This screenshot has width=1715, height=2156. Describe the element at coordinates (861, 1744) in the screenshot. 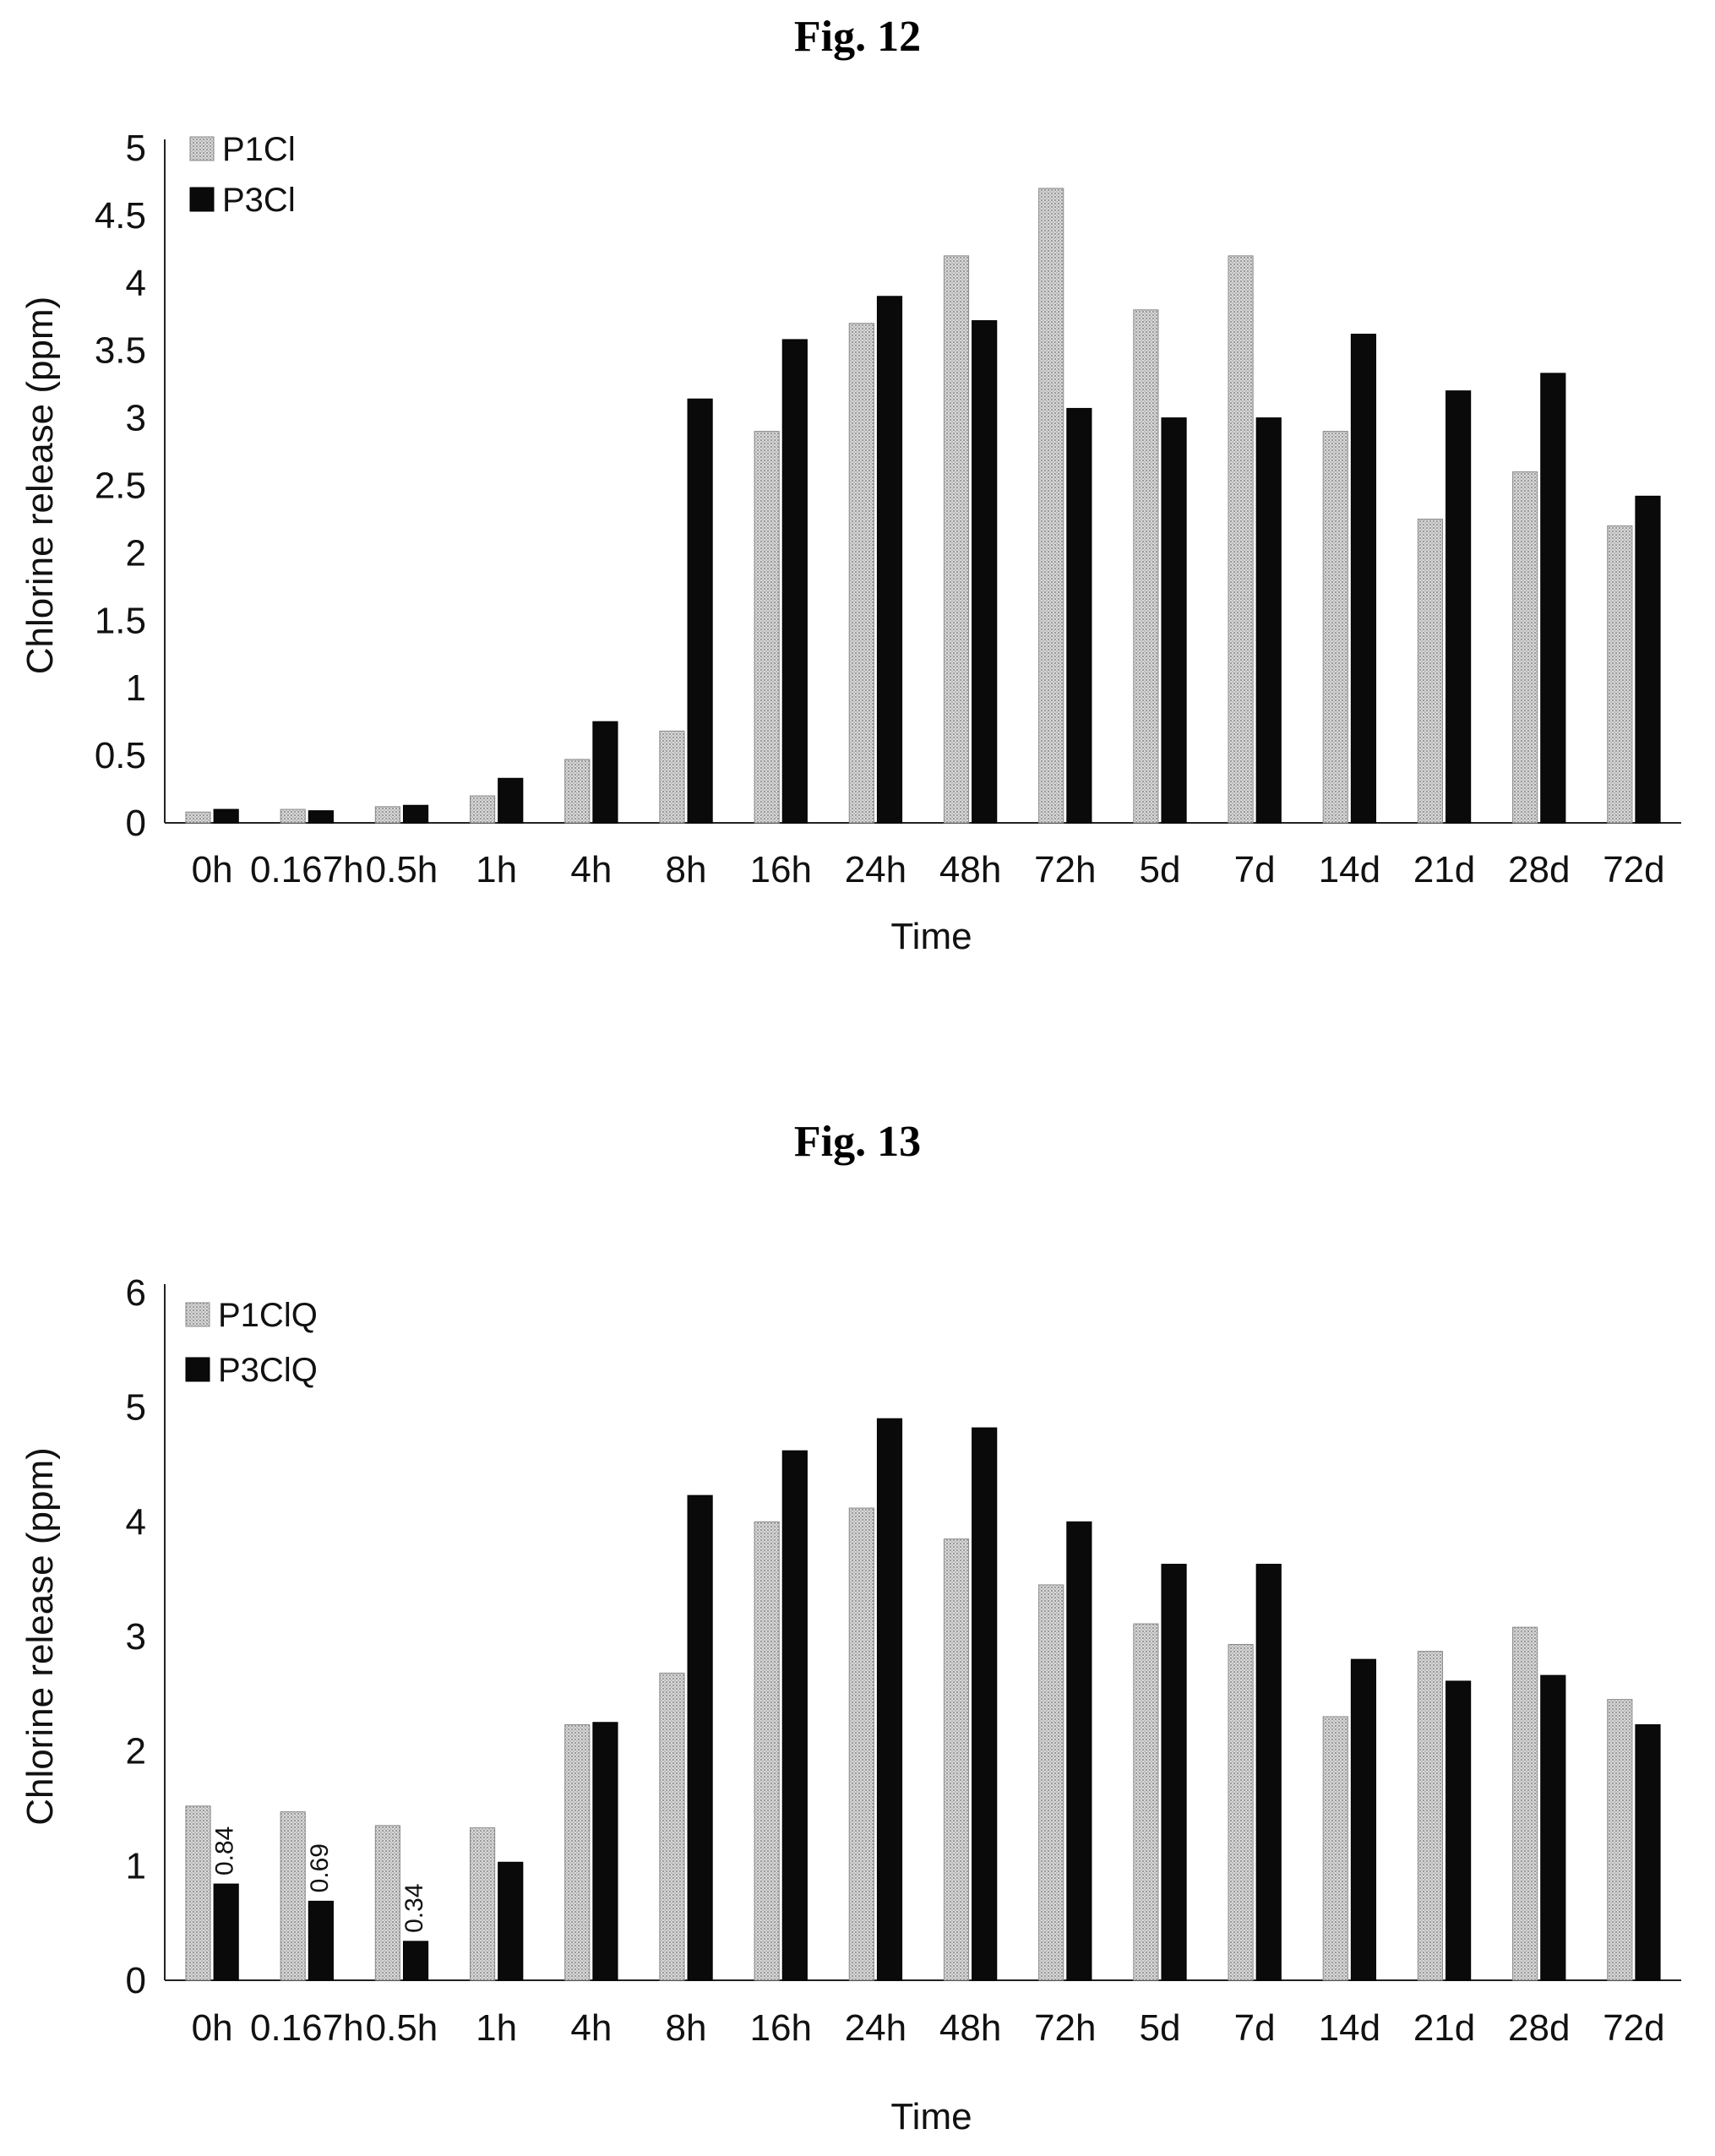

I see `fig13-bar-P1ClQ-24h` at that location.